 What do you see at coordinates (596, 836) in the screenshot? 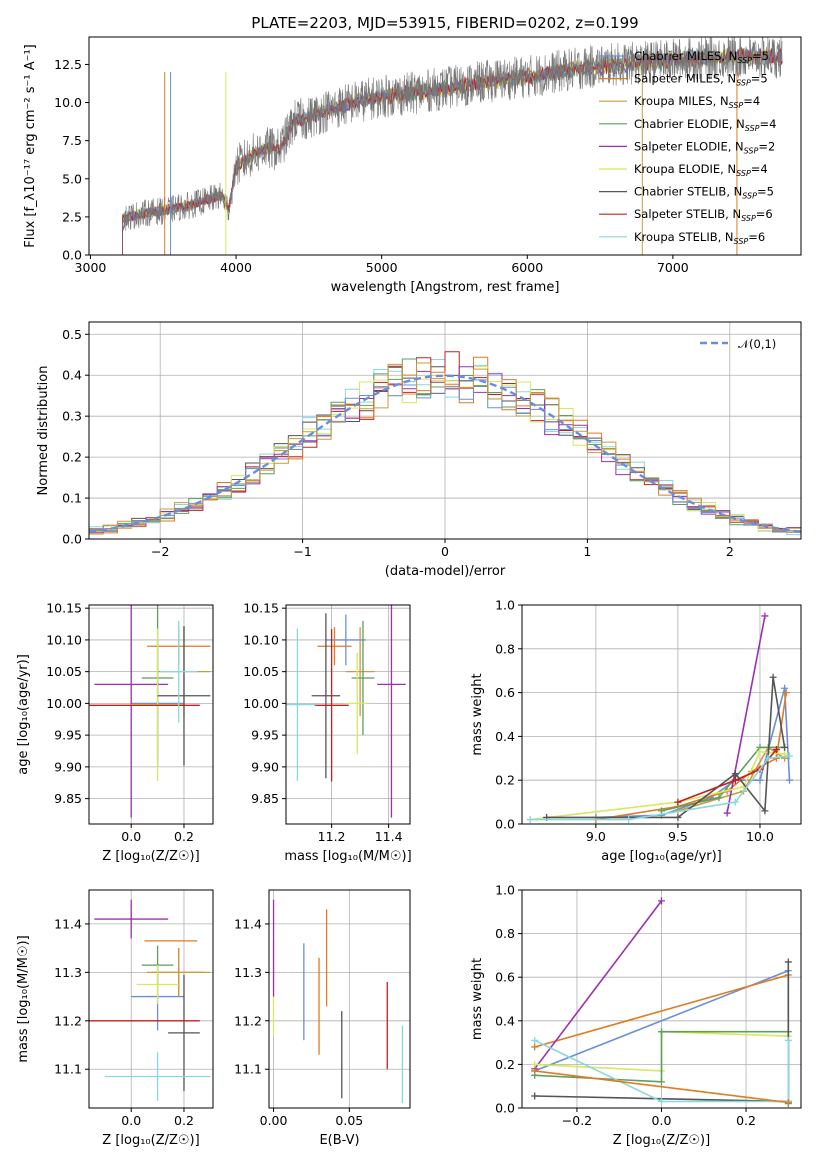
I see `x-tick-label: 9.0` at bounding box center [596, 836].